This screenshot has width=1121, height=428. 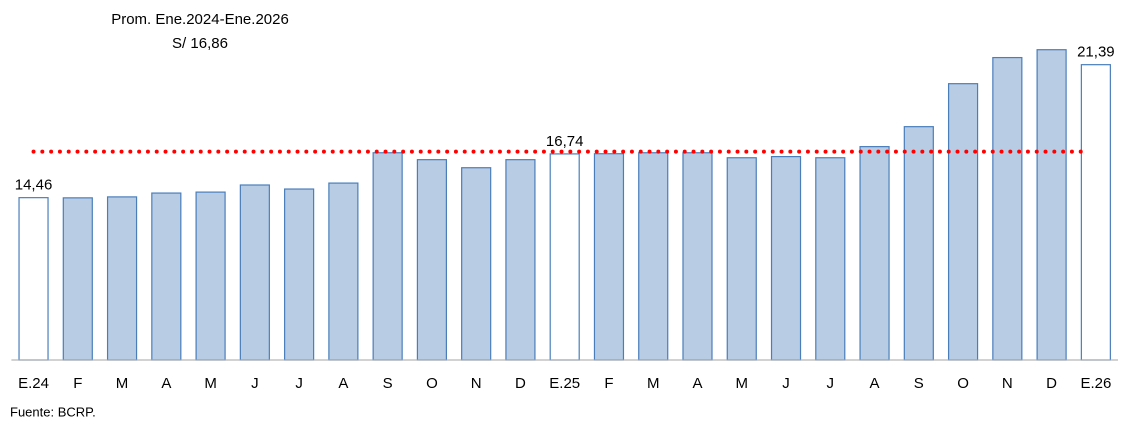 I want to click on average-label: Prom. Ene.2024-Ene.2026, so click(x=200, y=19).